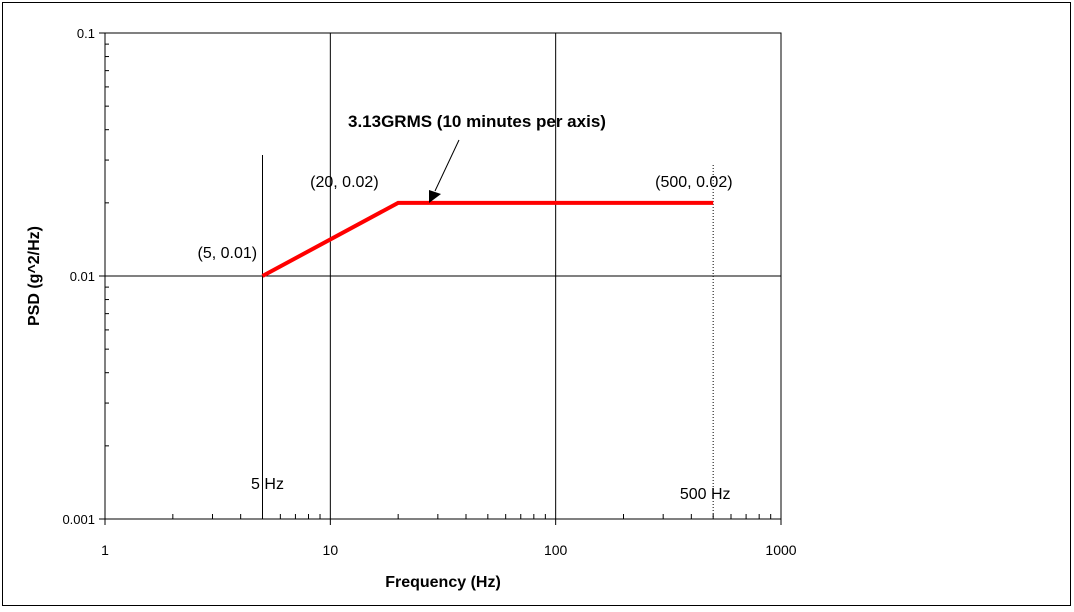  Describe the element at coordinates (435, 196) in the screenshot. I see `callout-arrow-head` at that location.